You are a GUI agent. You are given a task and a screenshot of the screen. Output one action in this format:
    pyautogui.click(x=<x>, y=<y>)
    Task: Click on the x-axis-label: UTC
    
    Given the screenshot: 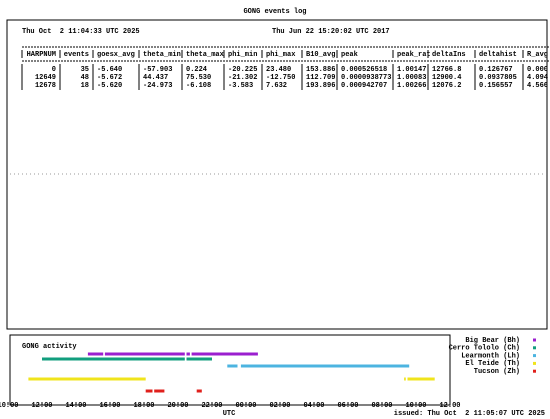 What is the action you would take?
    pyautogui.click(x=229, y=414)
    